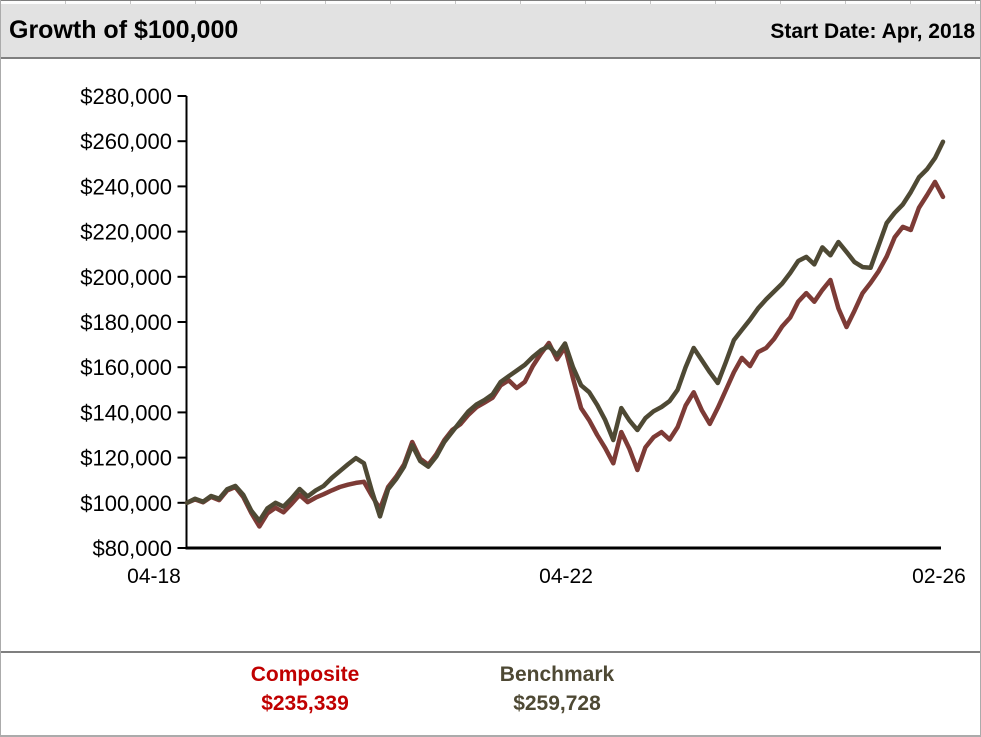 The image size is (981, 737). Describe the element at coordinates (557, 703) in the screenshot. I see `benchmark-legend-value: $259,728` at that location.